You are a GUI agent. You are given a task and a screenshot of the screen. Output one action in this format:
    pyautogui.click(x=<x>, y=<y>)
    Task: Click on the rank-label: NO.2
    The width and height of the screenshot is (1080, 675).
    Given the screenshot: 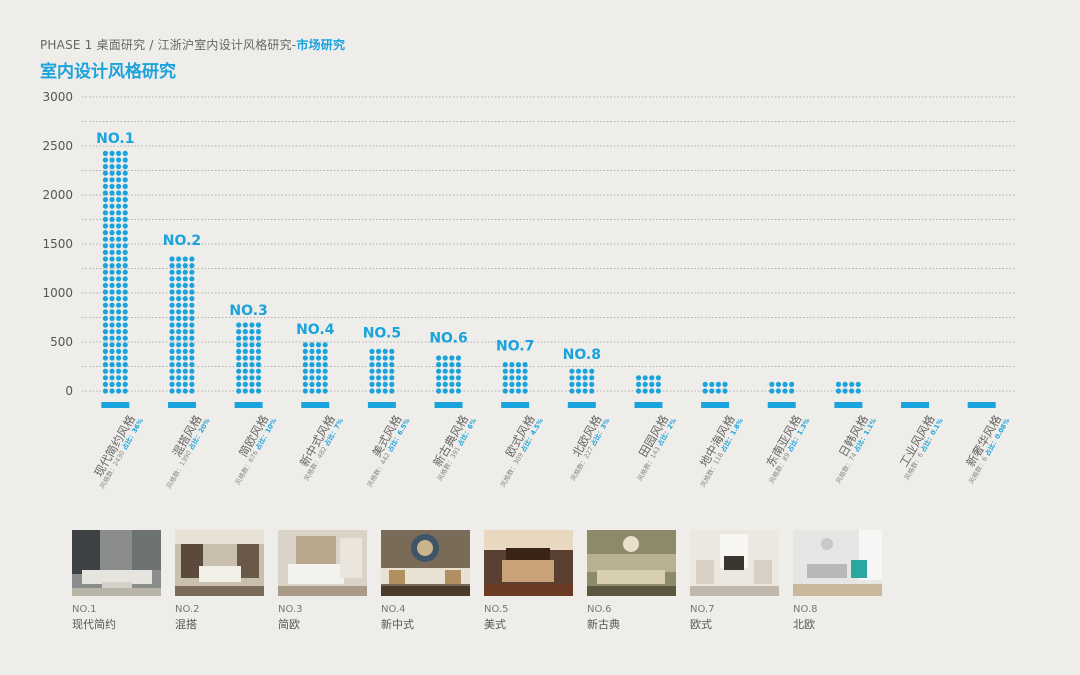 What is the action you would take?
    pyautogui.click(x=182, y=241)
    